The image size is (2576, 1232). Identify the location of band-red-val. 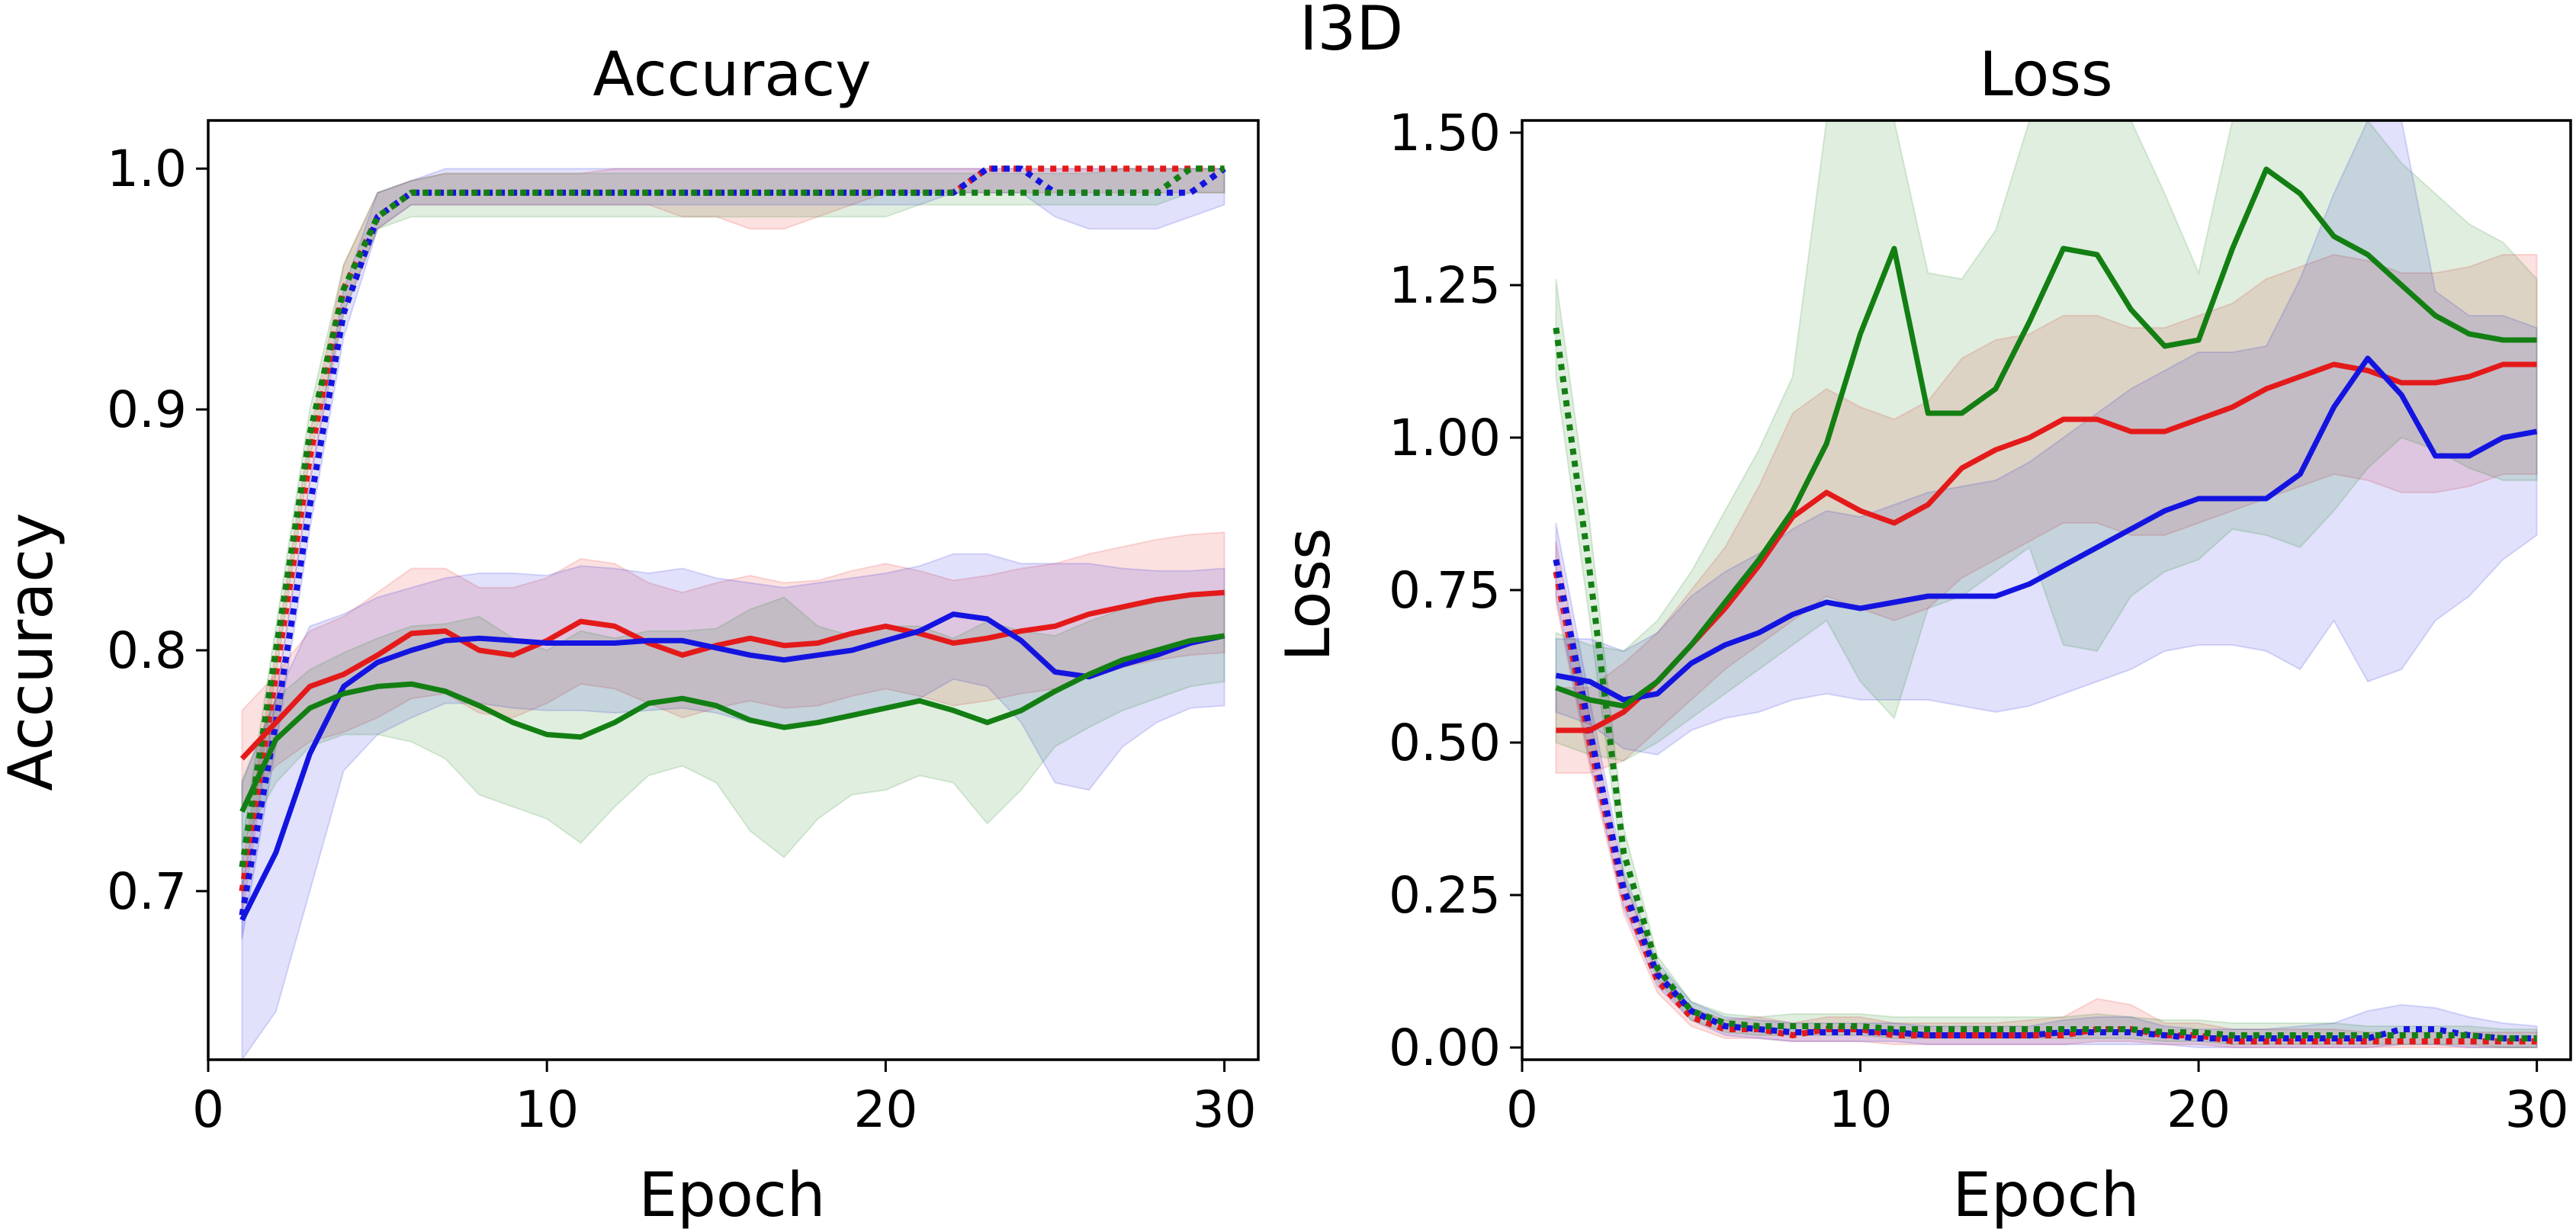
(733, 670).